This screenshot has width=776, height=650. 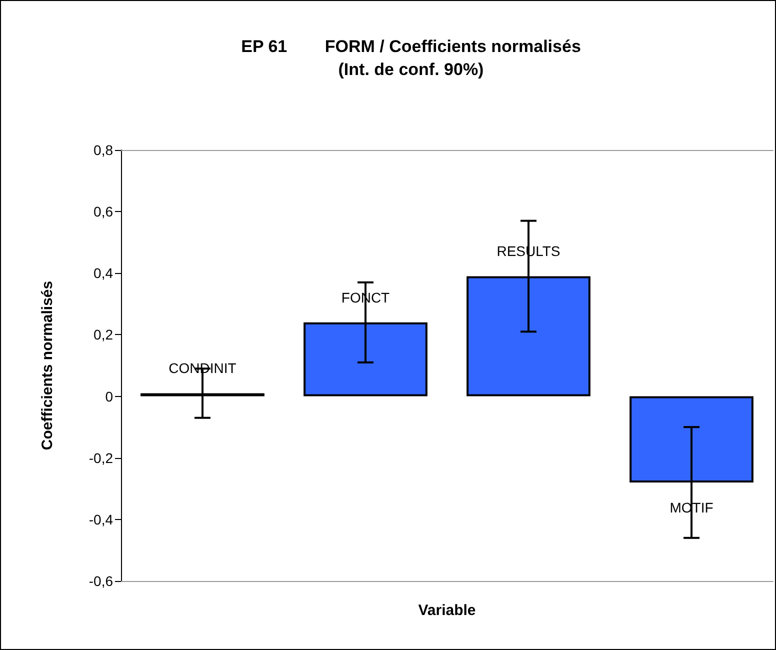 What do you see at coordinates (104, 212) in the screenshot?
I see `y-tick-label: 0,6` at bounding box center [104, 212].